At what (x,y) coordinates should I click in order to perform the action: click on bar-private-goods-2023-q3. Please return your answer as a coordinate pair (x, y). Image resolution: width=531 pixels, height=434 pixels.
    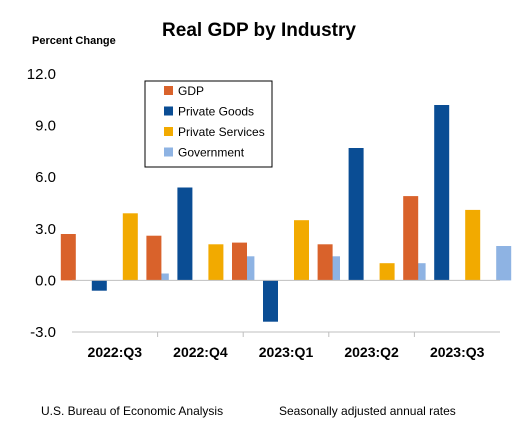
    Looking at the image, I should click on (442, 193).